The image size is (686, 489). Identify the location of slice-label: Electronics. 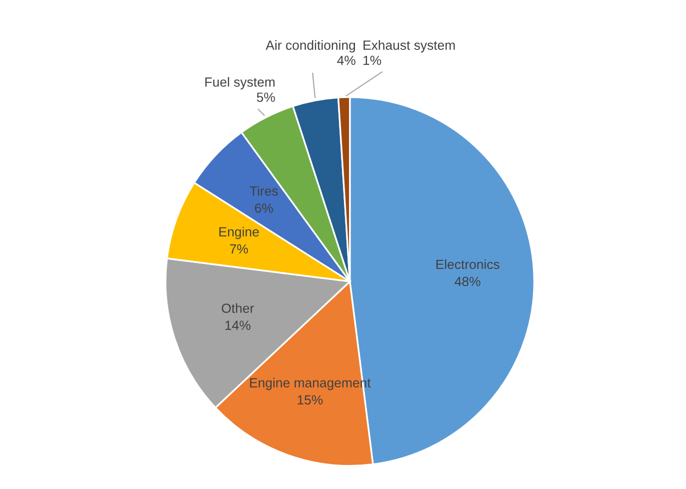
(468, 264).